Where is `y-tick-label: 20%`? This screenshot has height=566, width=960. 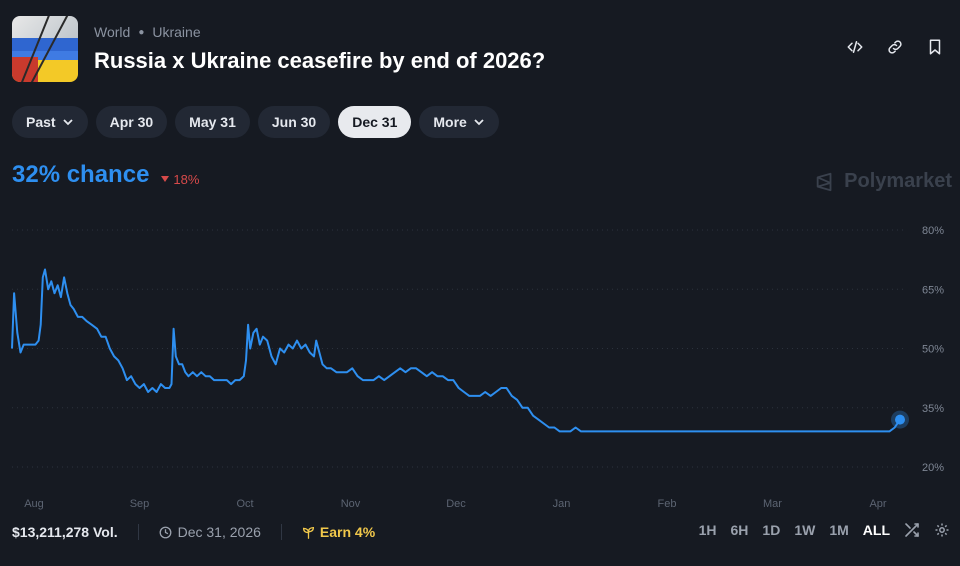 y-tick-label: 20% is located at coordinates (933, 468).